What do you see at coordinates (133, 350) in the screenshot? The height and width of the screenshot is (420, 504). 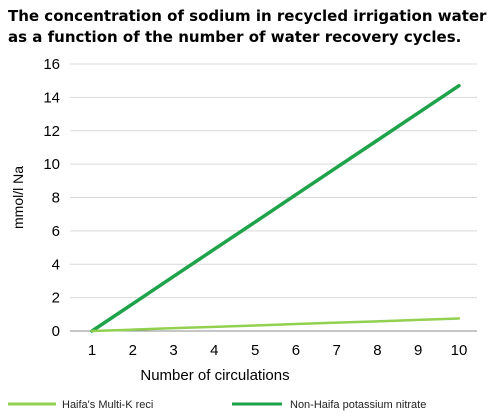 I see `x-tick-label: 2` at bounding box center [133, 350].